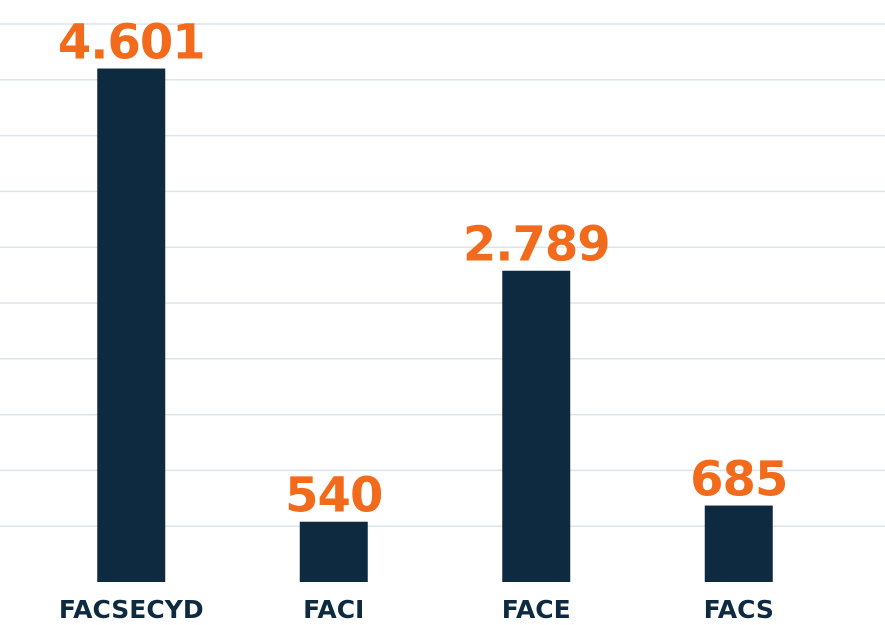 This screenshot has height=625, width=885. Describe the element at coordinates (536, 609) in the screenshot. I see `x-tick-label: FACE` at that location.